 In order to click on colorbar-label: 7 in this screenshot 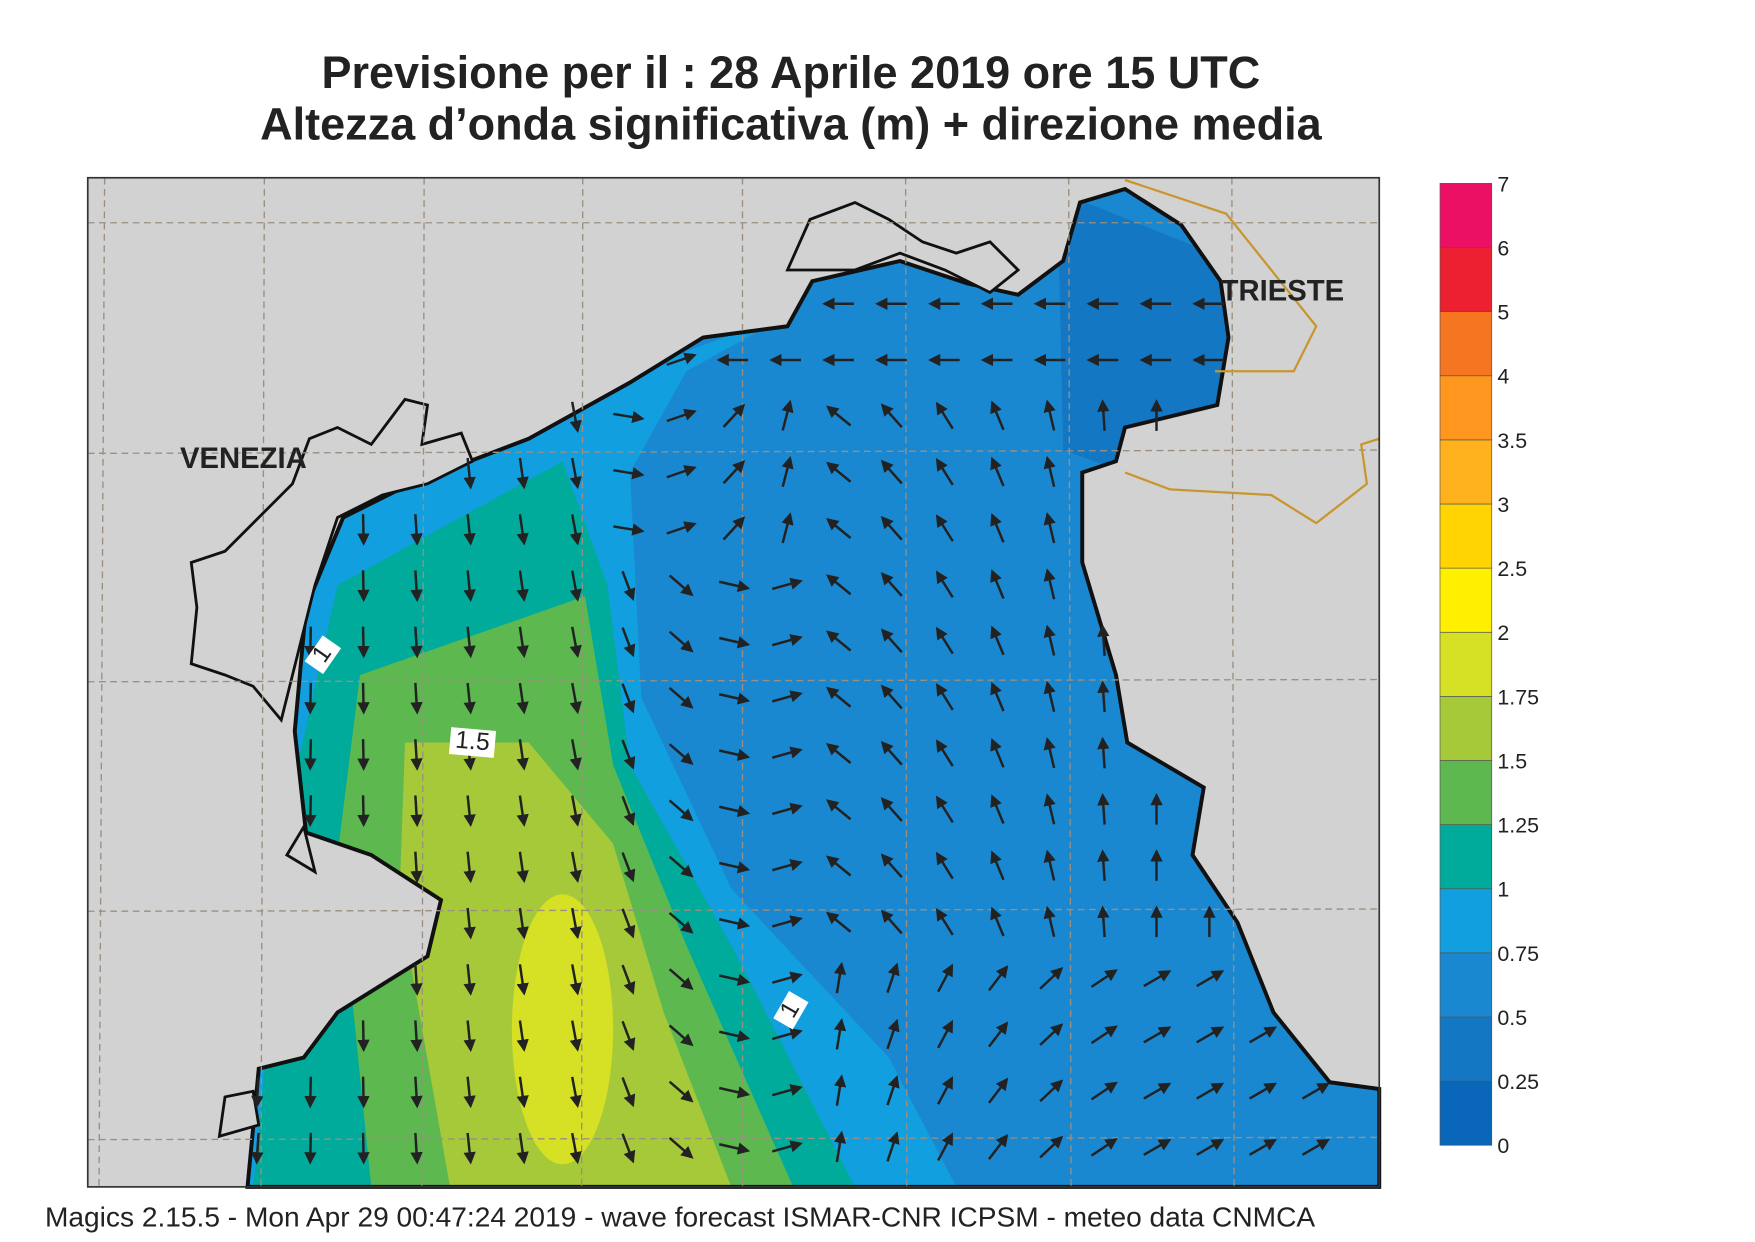, I will do `click(1503, 184)`.